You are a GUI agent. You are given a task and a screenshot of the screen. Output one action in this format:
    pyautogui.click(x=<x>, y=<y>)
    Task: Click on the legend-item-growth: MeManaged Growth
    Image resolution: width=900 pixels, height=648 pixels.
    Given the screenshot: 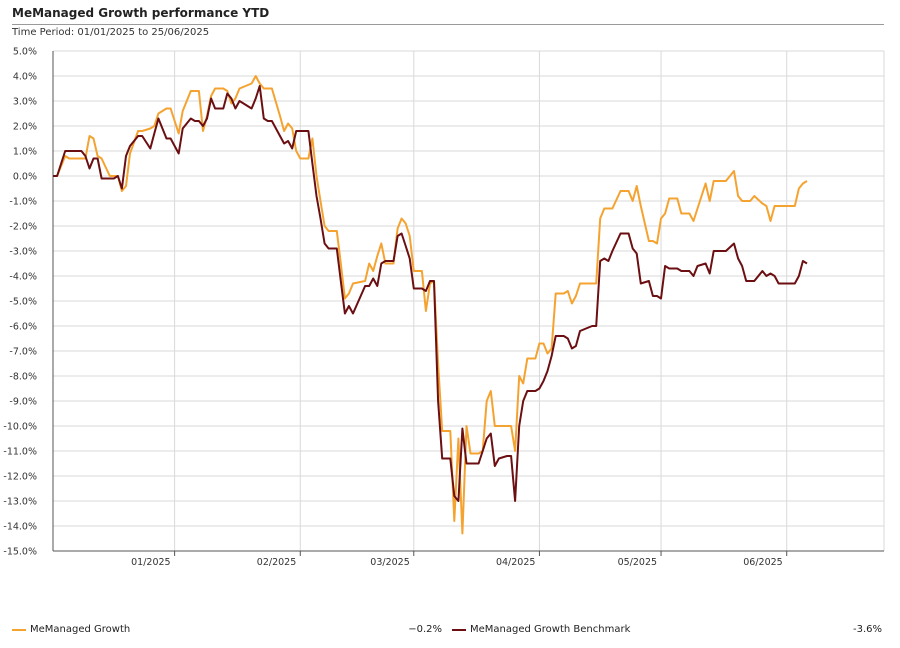 What is the action you would take?
    pyautogui.click(x=71, y=629)
    